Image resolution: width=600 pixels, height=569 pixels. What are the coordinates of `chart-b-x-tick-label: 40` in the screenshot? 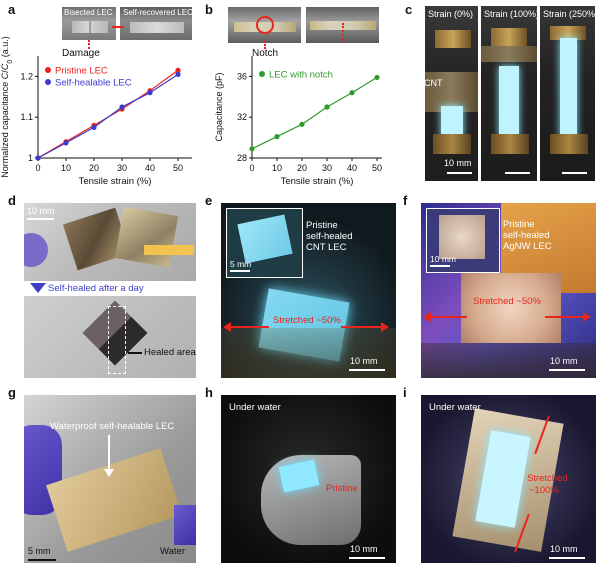 It's located at (352, 168).